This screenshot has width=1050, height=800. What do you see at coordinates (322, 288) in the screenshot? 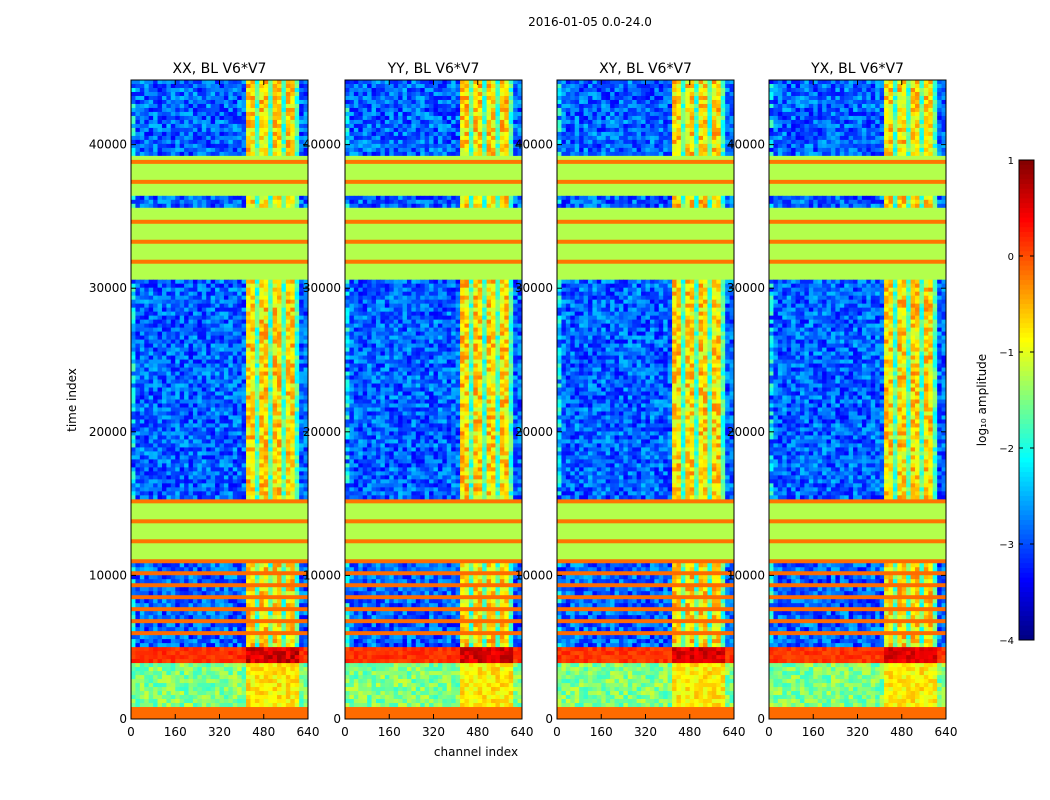
I see `panel-1-ytick-label-3: 30000` at bounding box center [322, 288].